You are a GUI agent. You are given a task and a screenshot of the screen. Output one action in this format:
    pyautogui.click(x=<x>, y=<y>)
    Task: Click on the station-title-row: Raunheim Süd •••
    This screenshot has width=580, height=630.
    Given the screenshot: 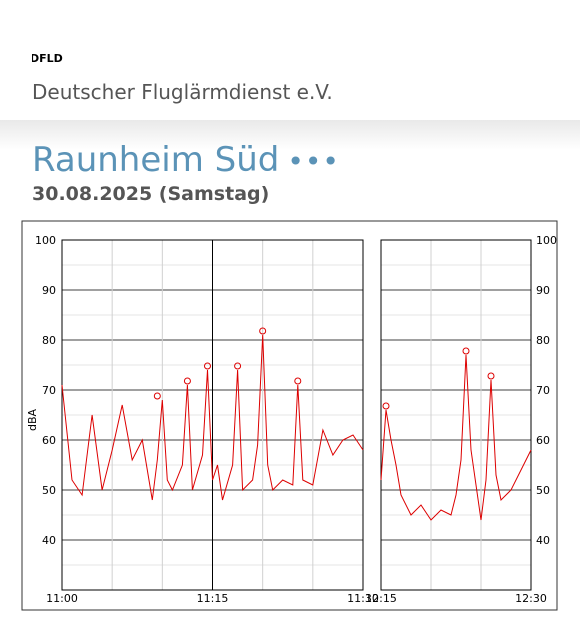 What is the action you would take?
    pyautogui.click(x=186, y=160)
    